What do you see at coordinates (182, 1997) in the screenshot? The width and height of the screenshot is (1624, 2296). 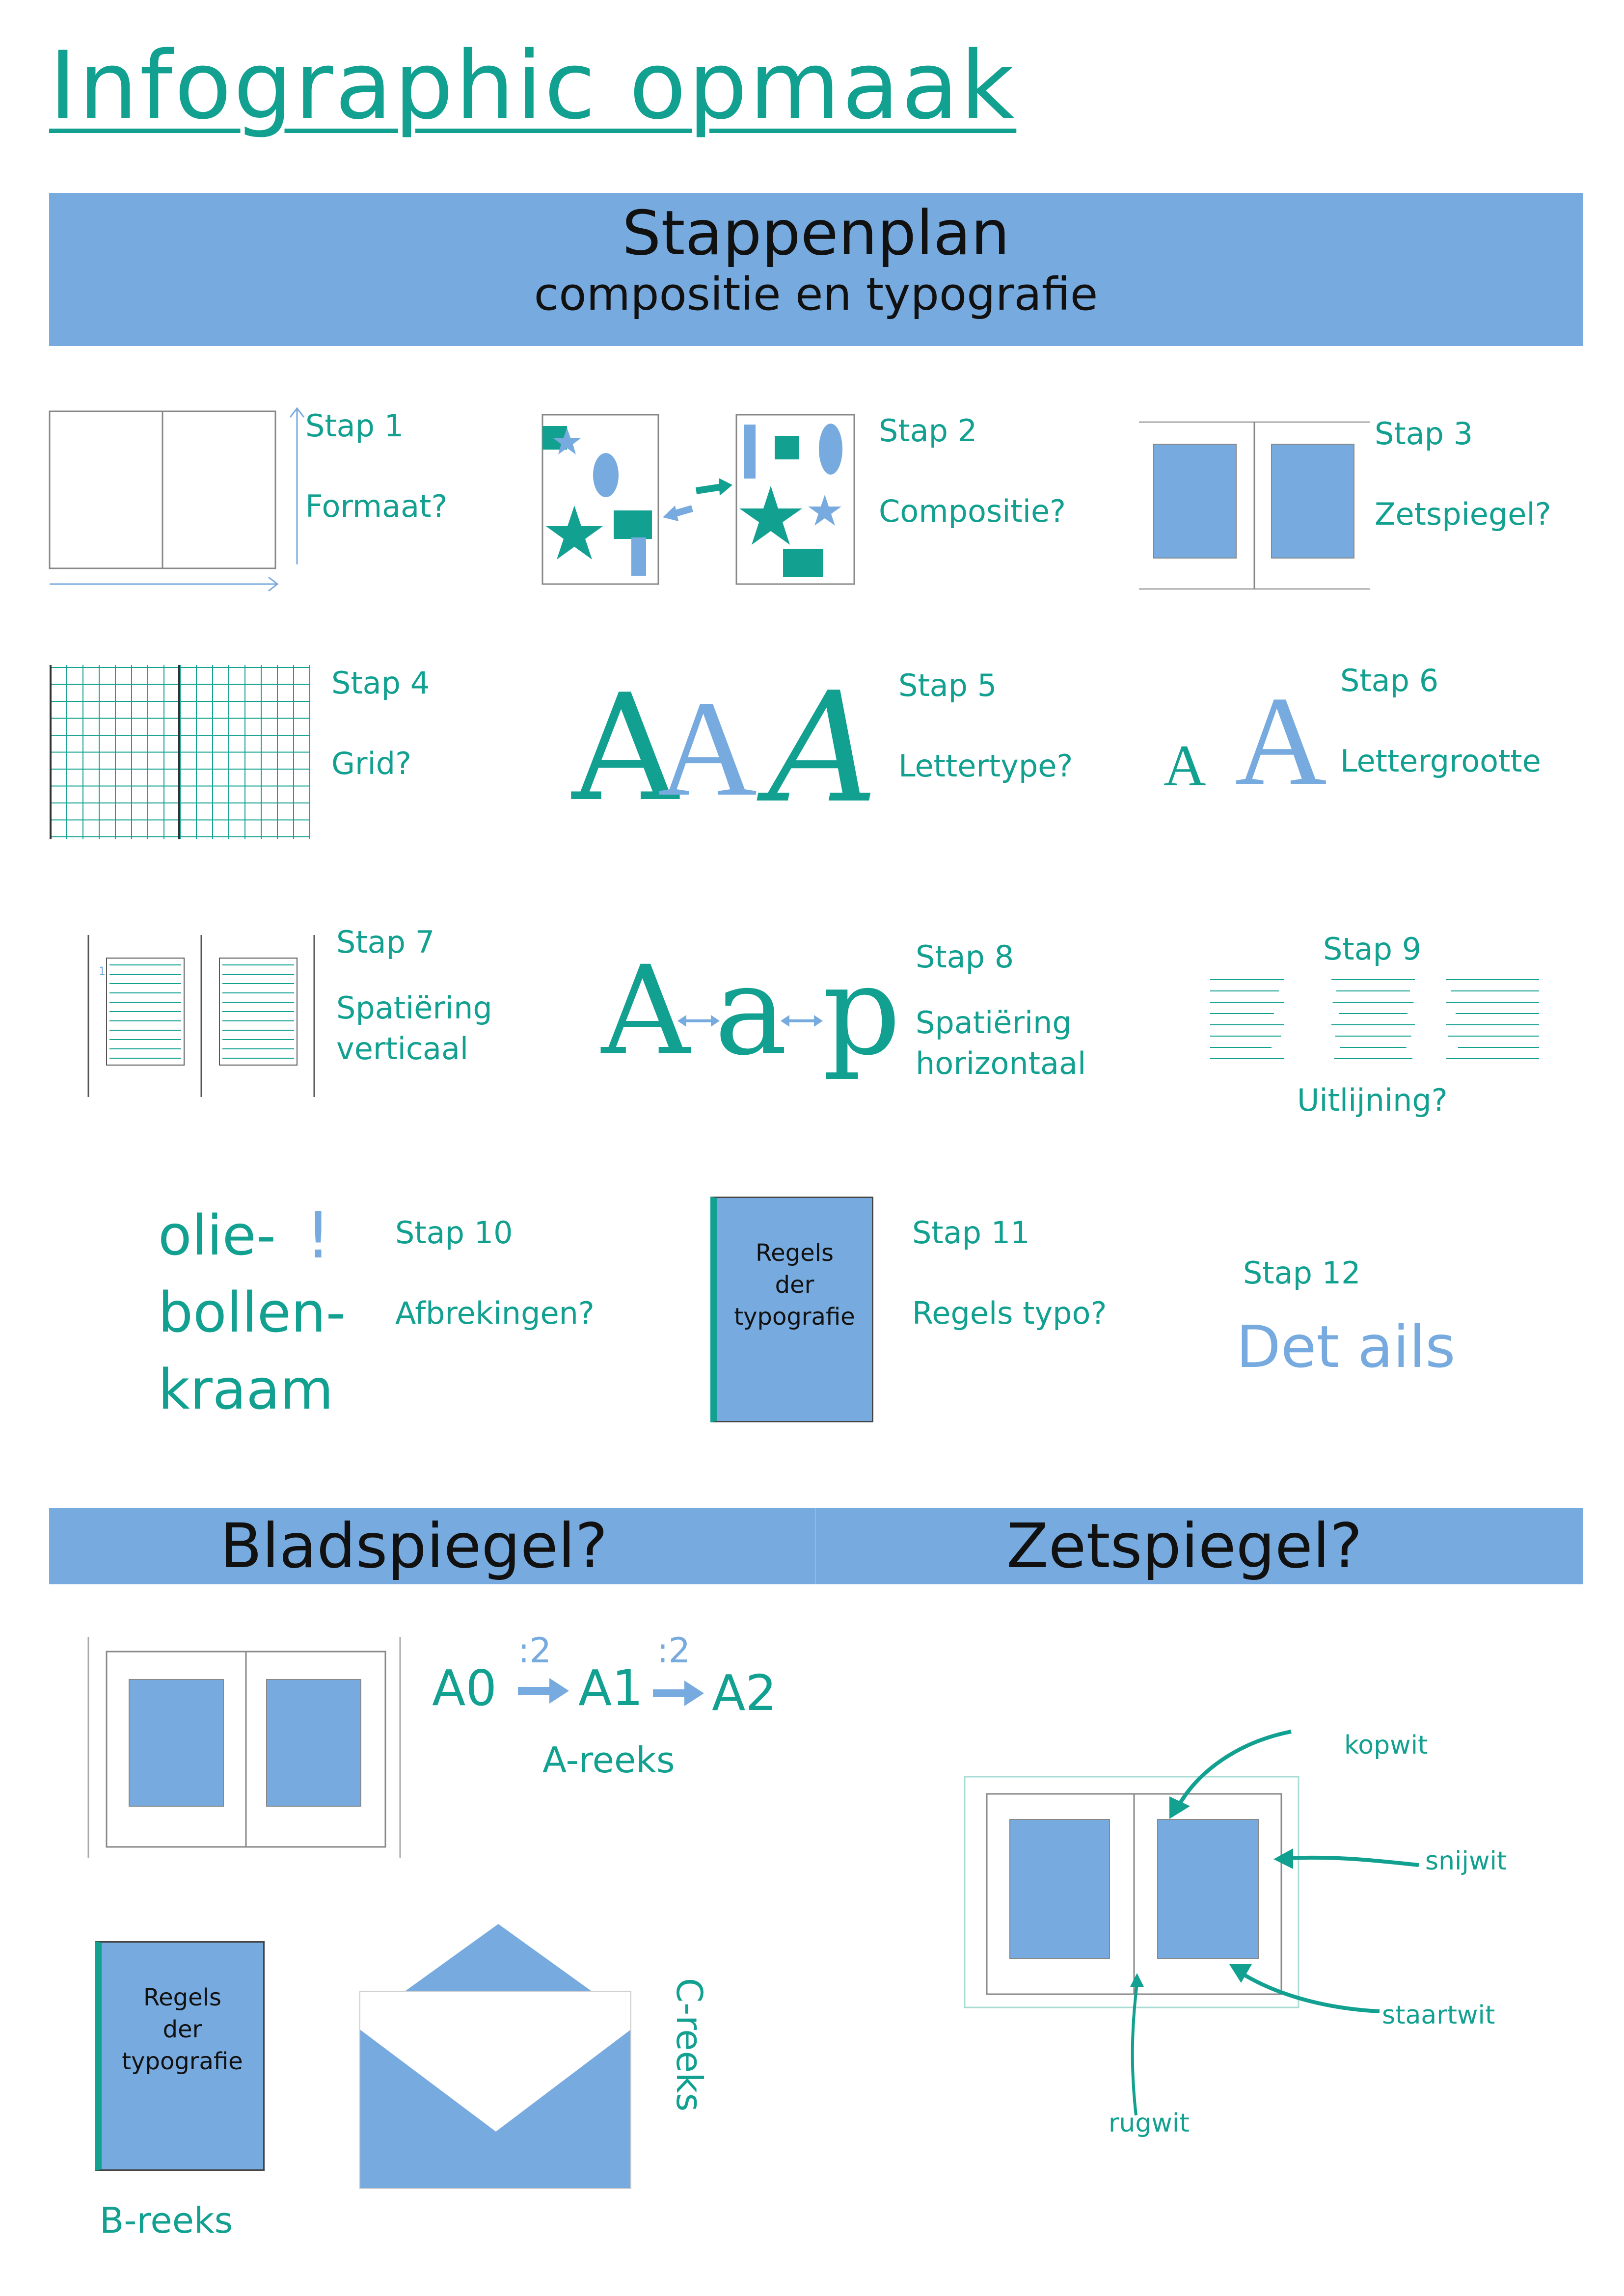 I see `b-book-line-1: Regels` at bounding box center [182, 1997].